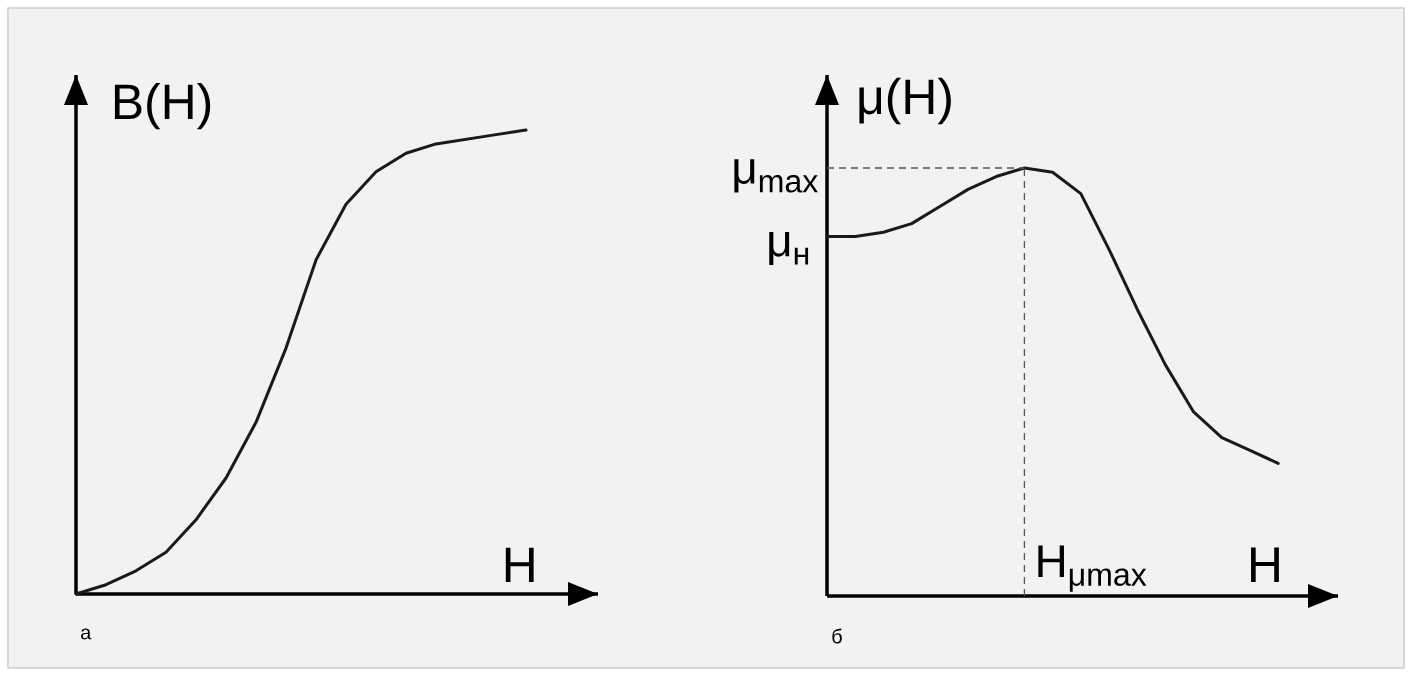 The height and width of the screenshot is (676, 1412). I want to click on text: а, so click(86, 634).